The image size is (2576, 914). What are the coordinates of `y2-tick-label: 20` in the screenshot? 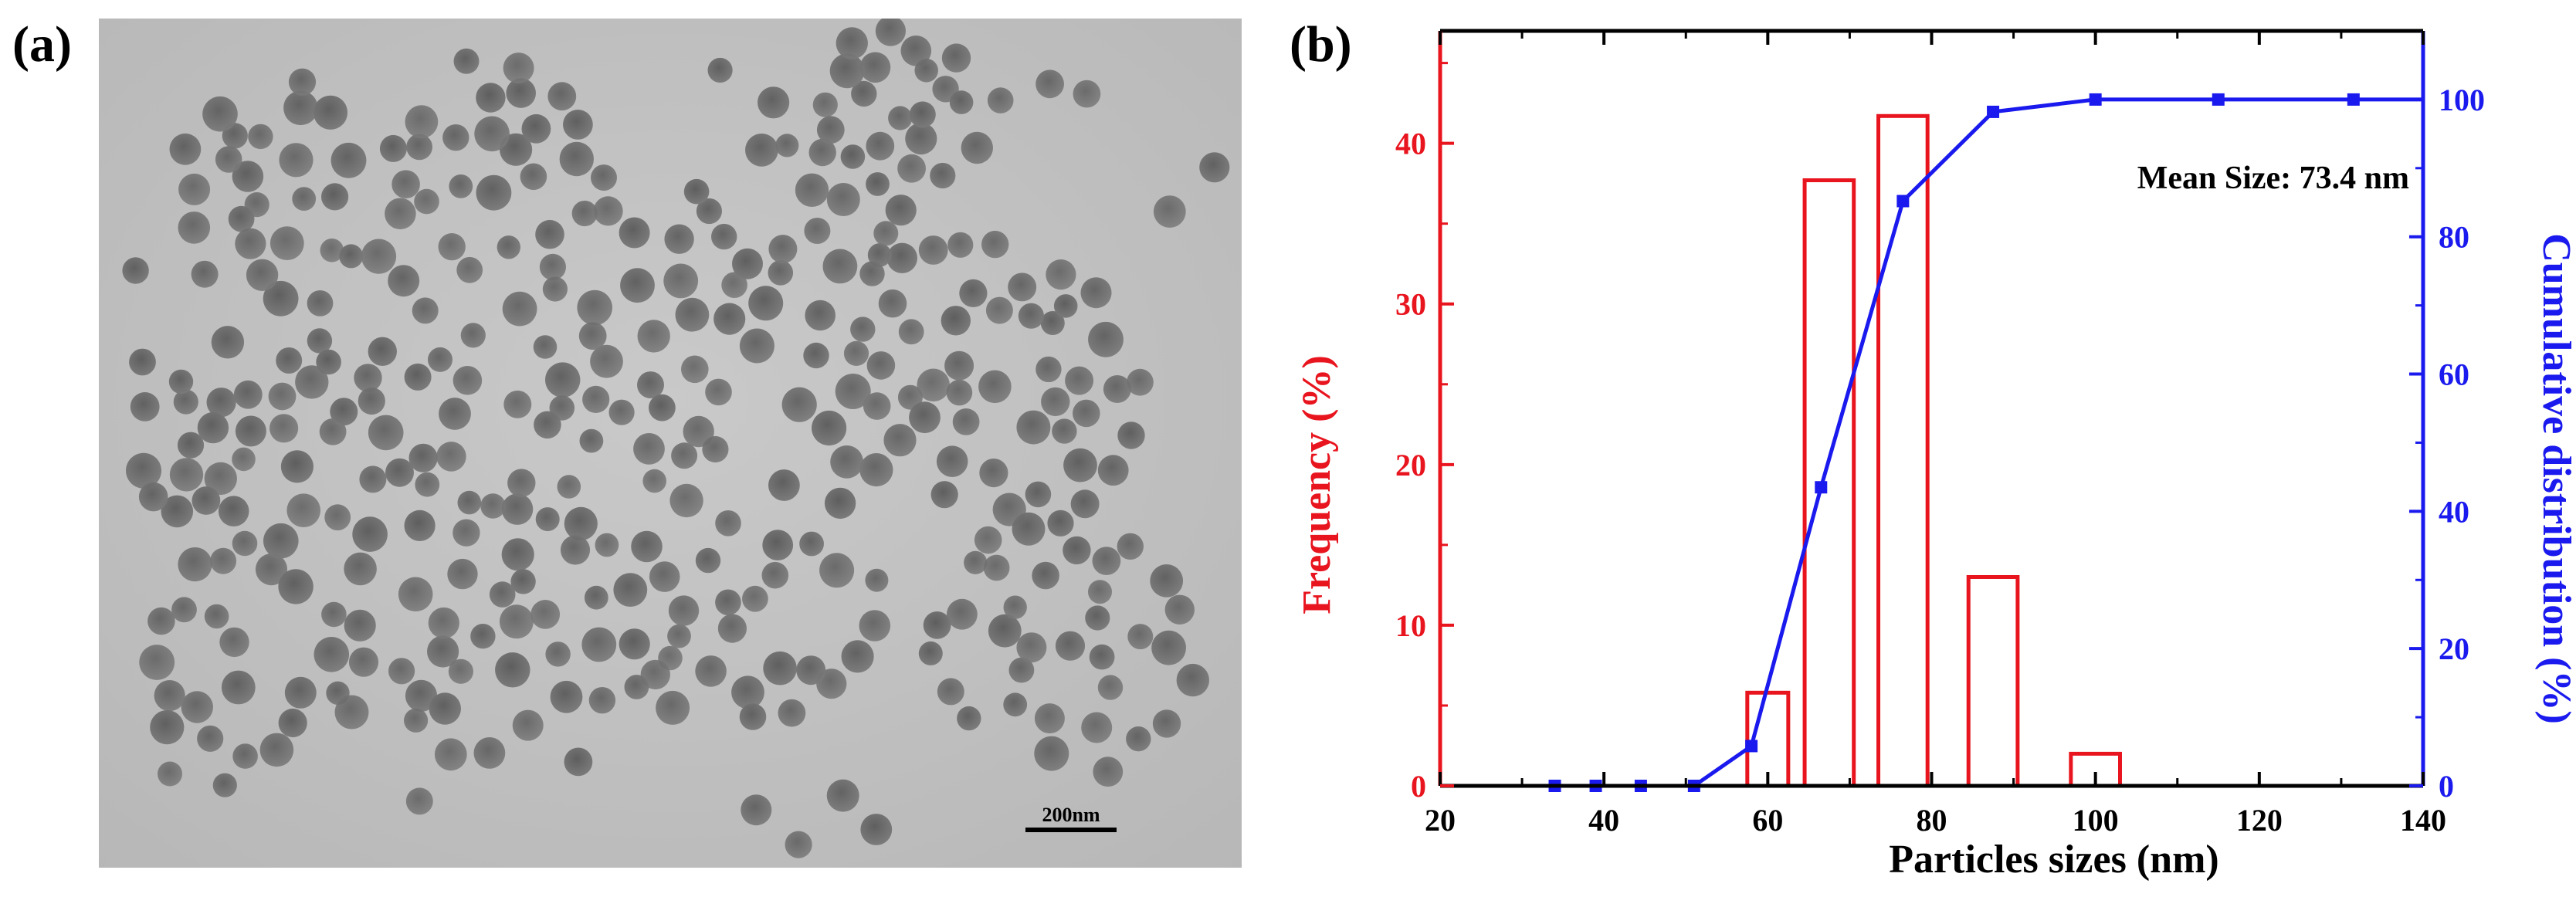 It's located at (2454, 648).